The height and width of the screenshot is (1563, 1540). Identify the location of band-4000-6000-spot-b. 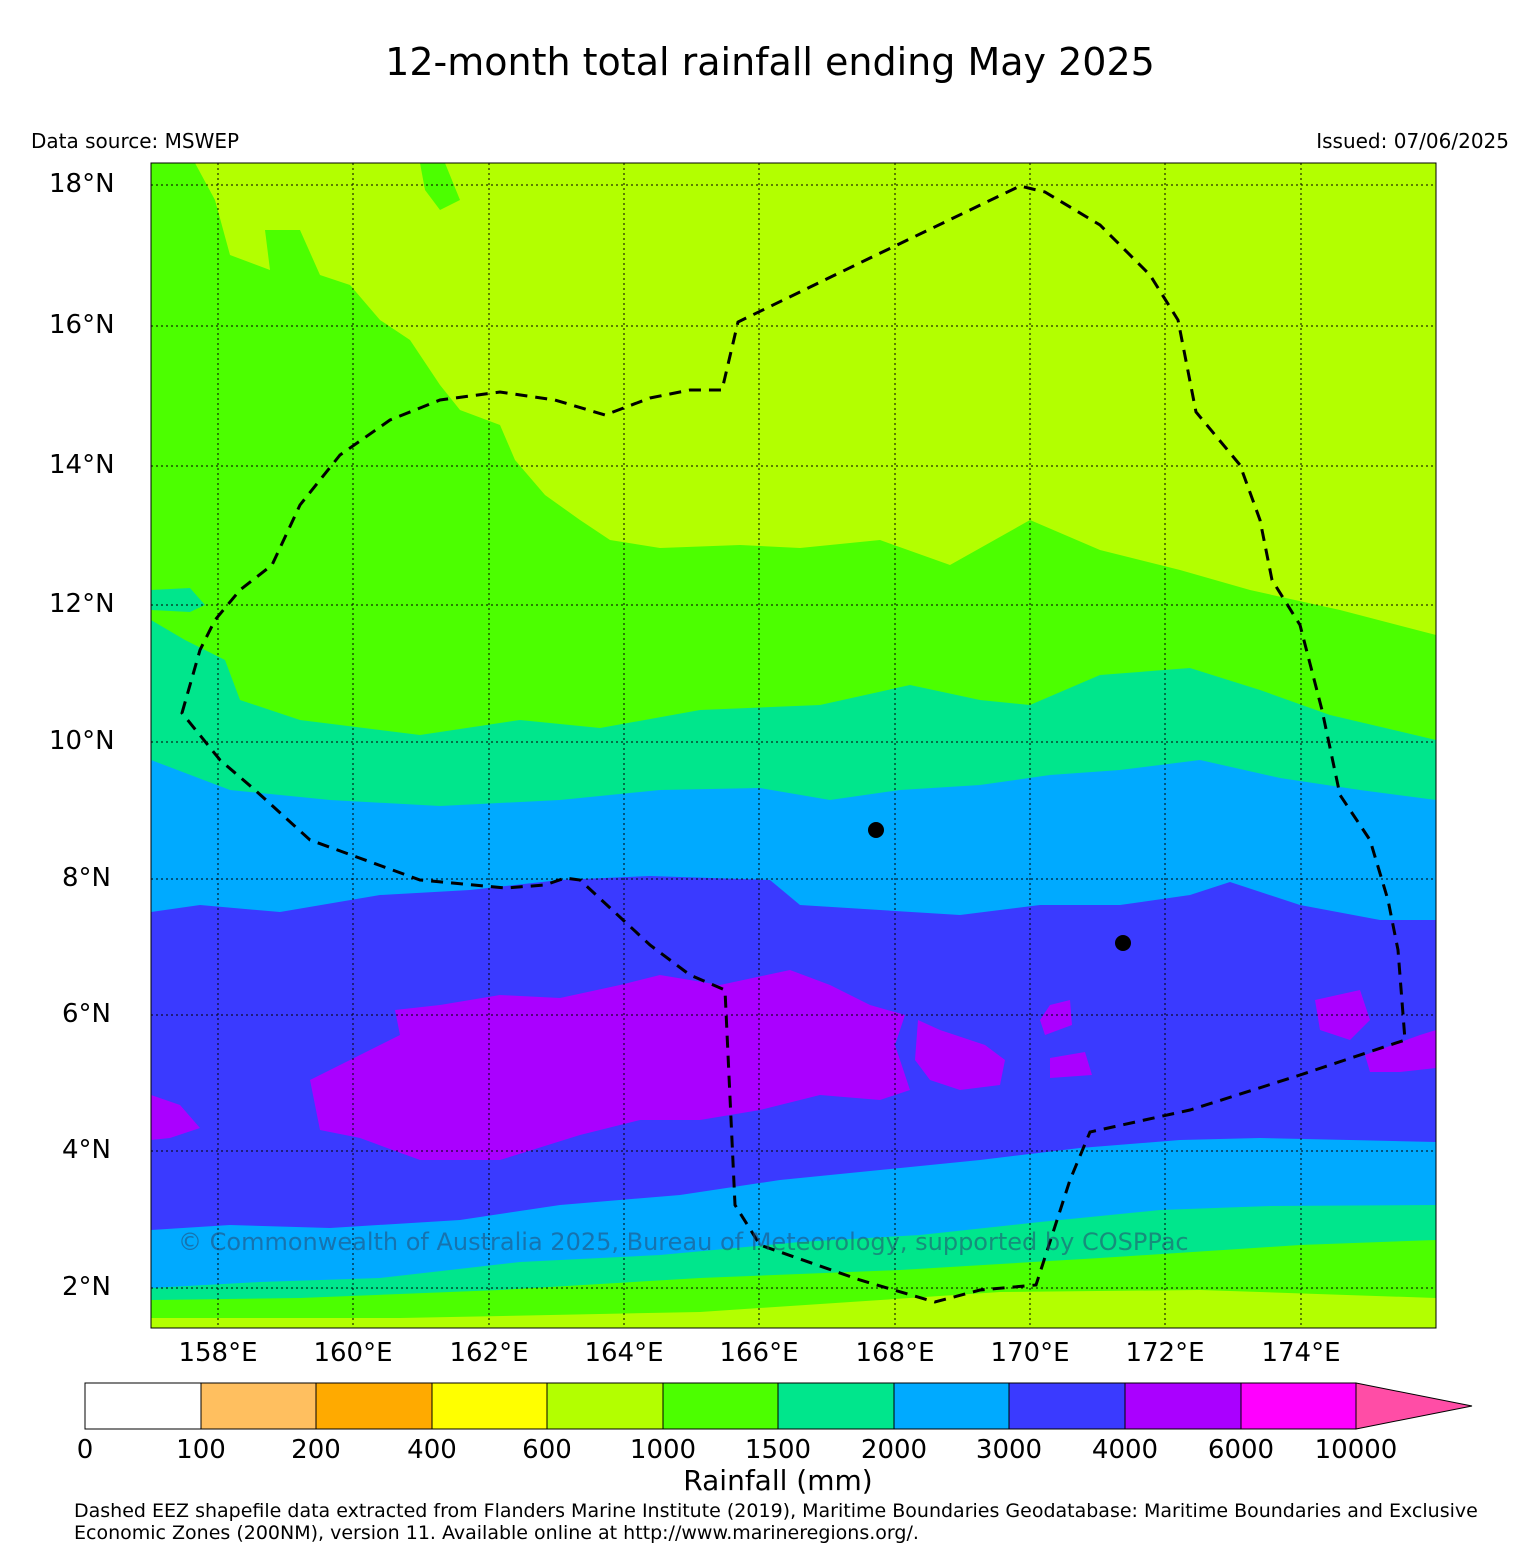
(1071, 1065).